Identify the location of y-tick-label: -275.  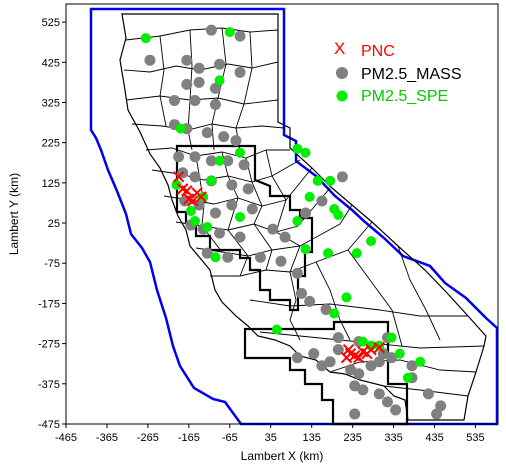
(49, 345).